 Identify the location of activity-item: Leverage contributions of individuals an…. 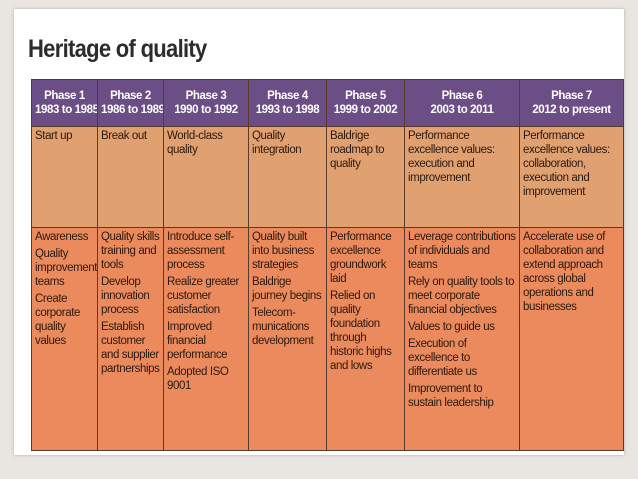
(462, 251).